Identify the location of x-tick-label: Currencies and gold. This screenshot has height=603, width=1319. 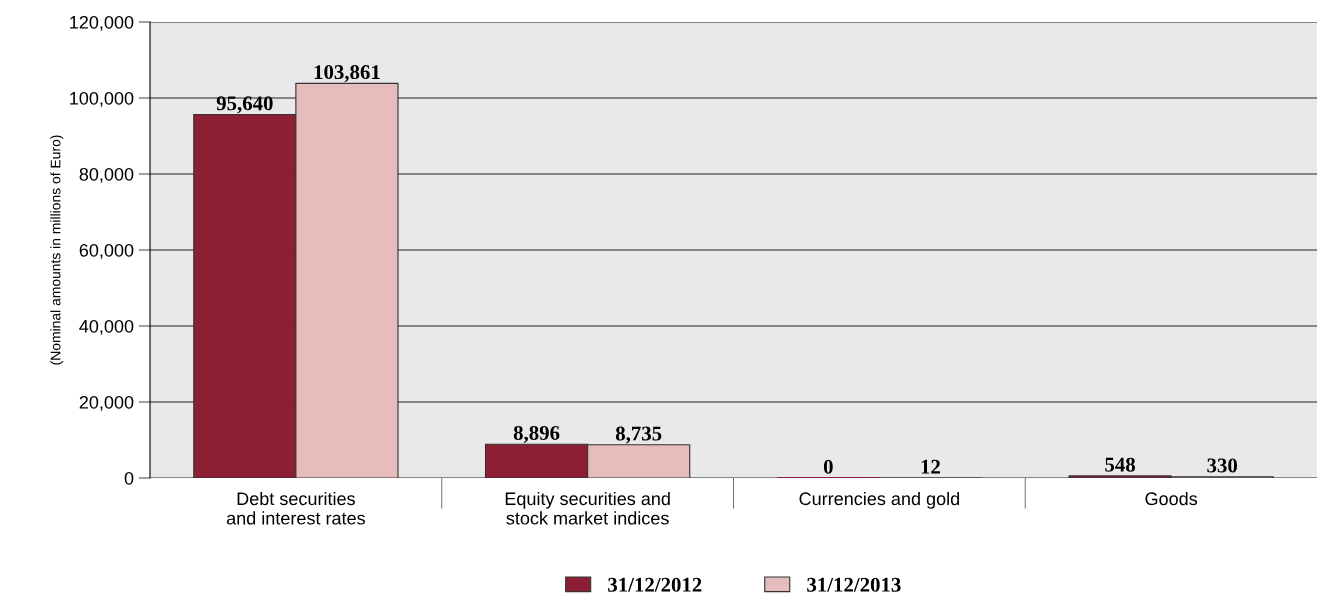
(879, 500).